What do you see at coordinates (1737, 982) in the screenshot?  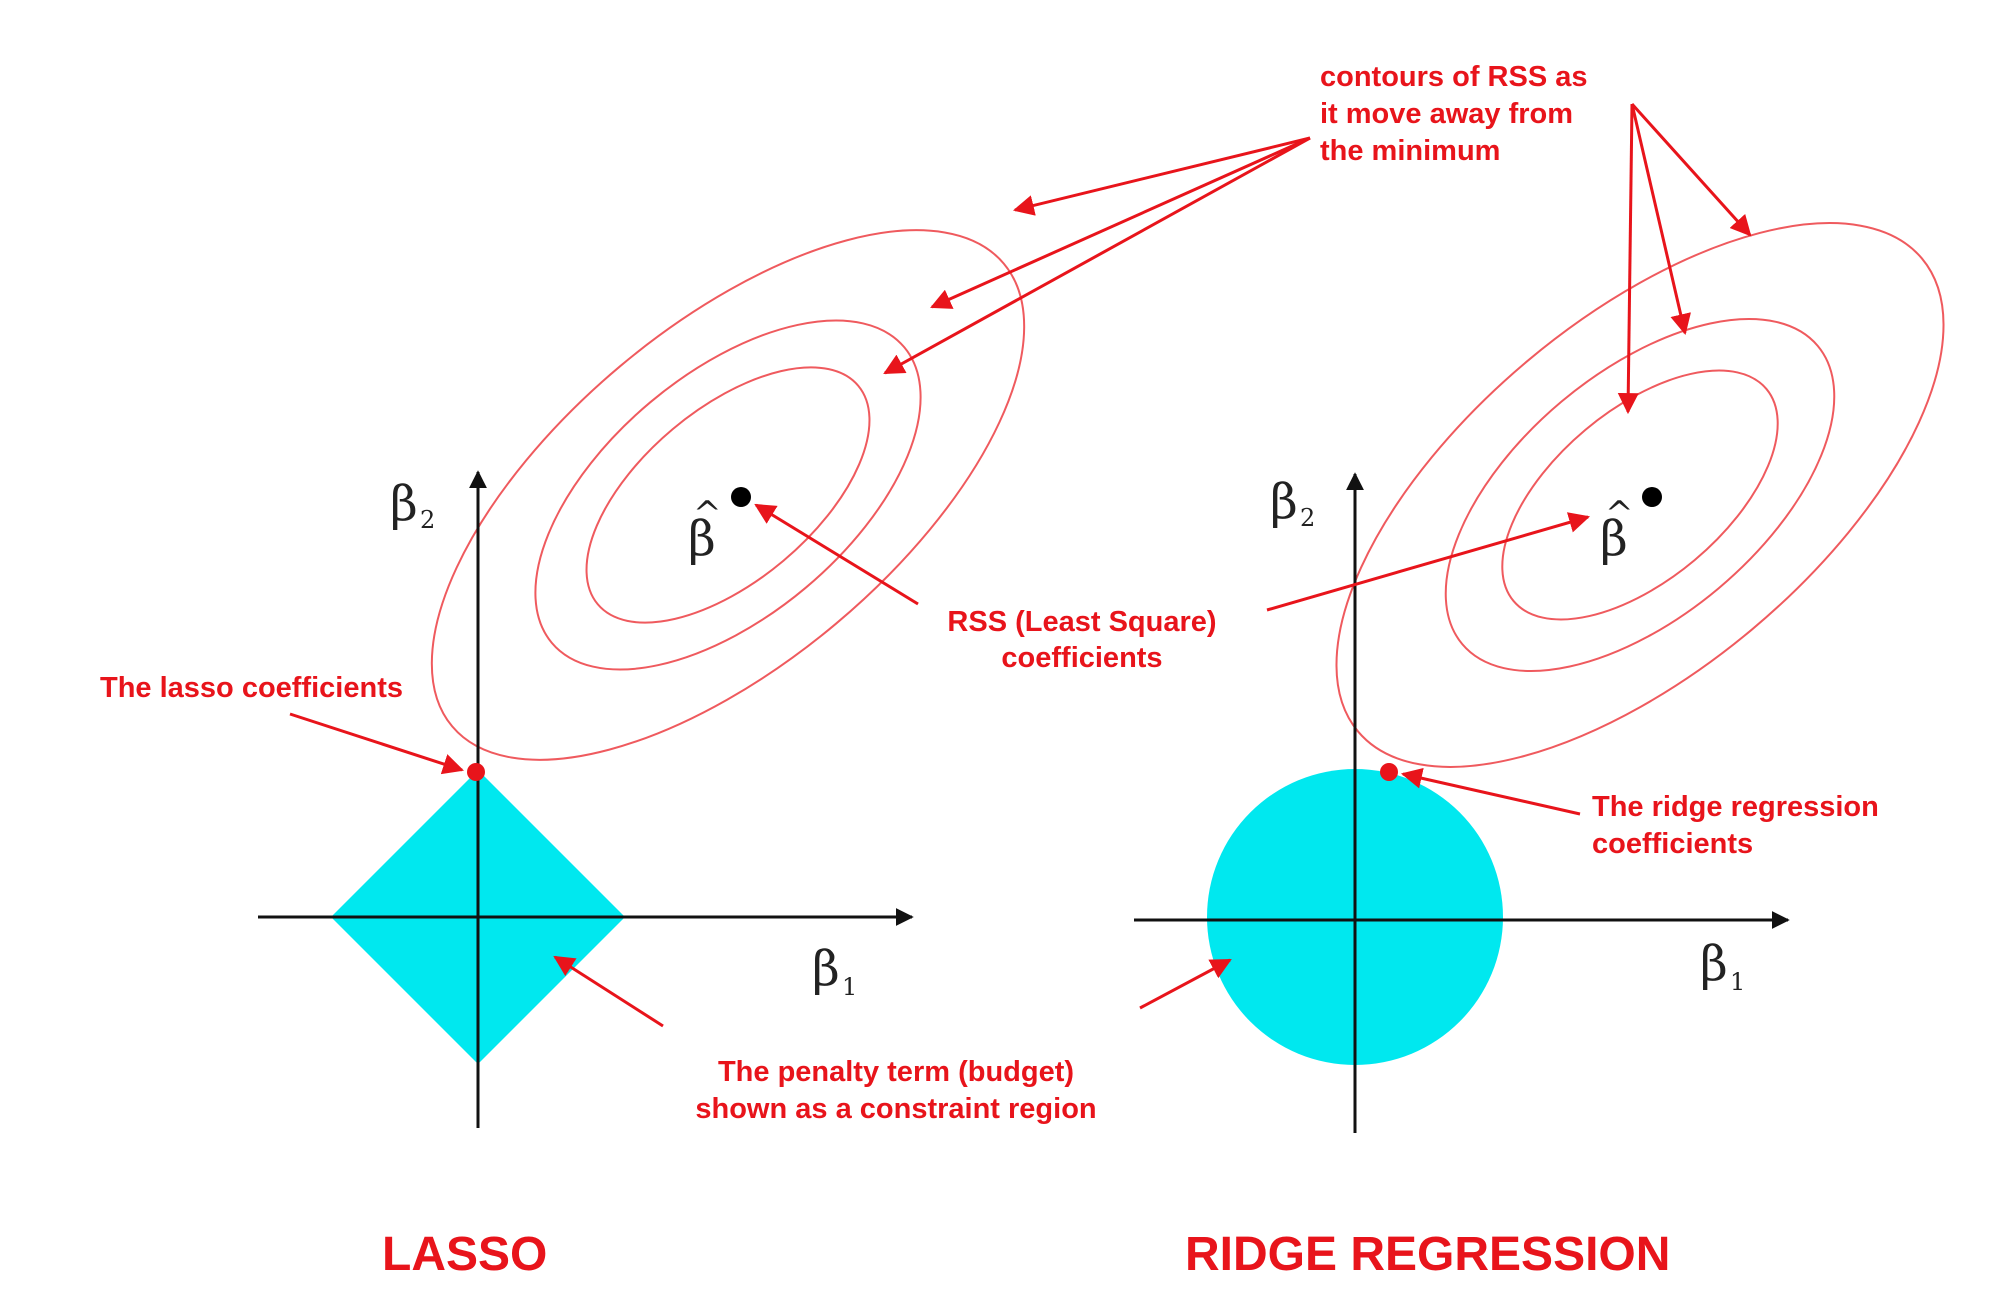 I see `ridge-x-axis-sub: 1` at bounding box center [1737, 982].